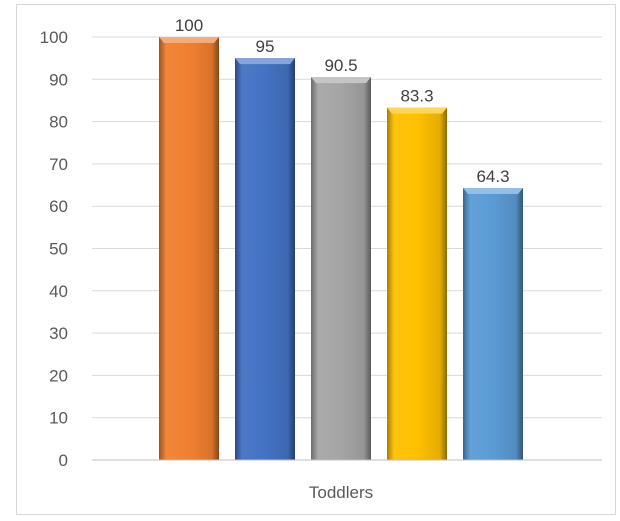 The width and height of the screenshot is (620, 521). I want to click on data-label: 100, so click(189, 25).